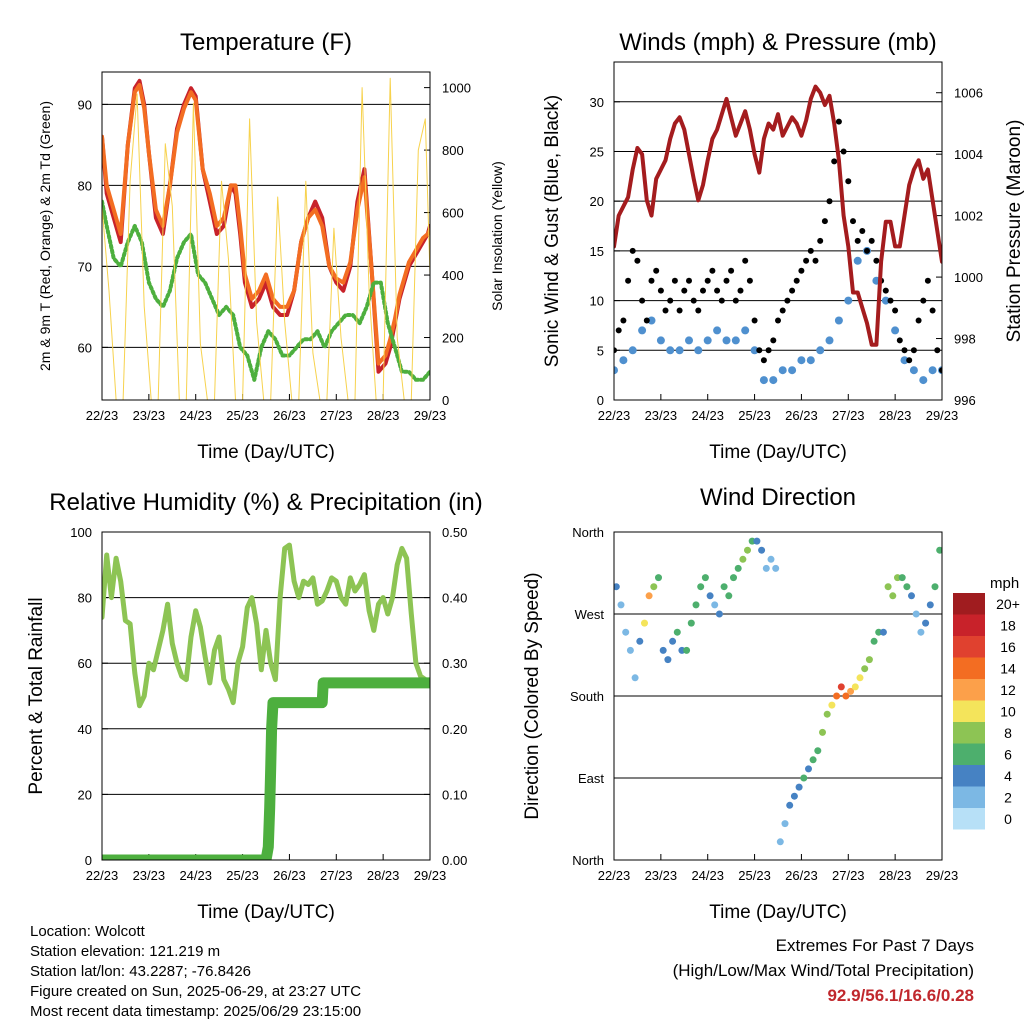  What do you see at coordinates (1008, 690) in the screenshot?
I see `legend-label: 12` at bounding box center [1008, 690].